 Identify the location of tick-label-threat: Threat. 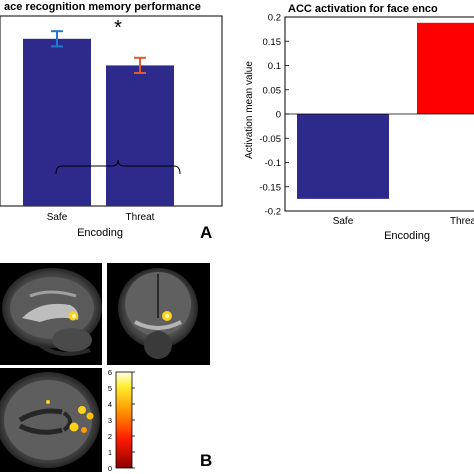
(140, 217).